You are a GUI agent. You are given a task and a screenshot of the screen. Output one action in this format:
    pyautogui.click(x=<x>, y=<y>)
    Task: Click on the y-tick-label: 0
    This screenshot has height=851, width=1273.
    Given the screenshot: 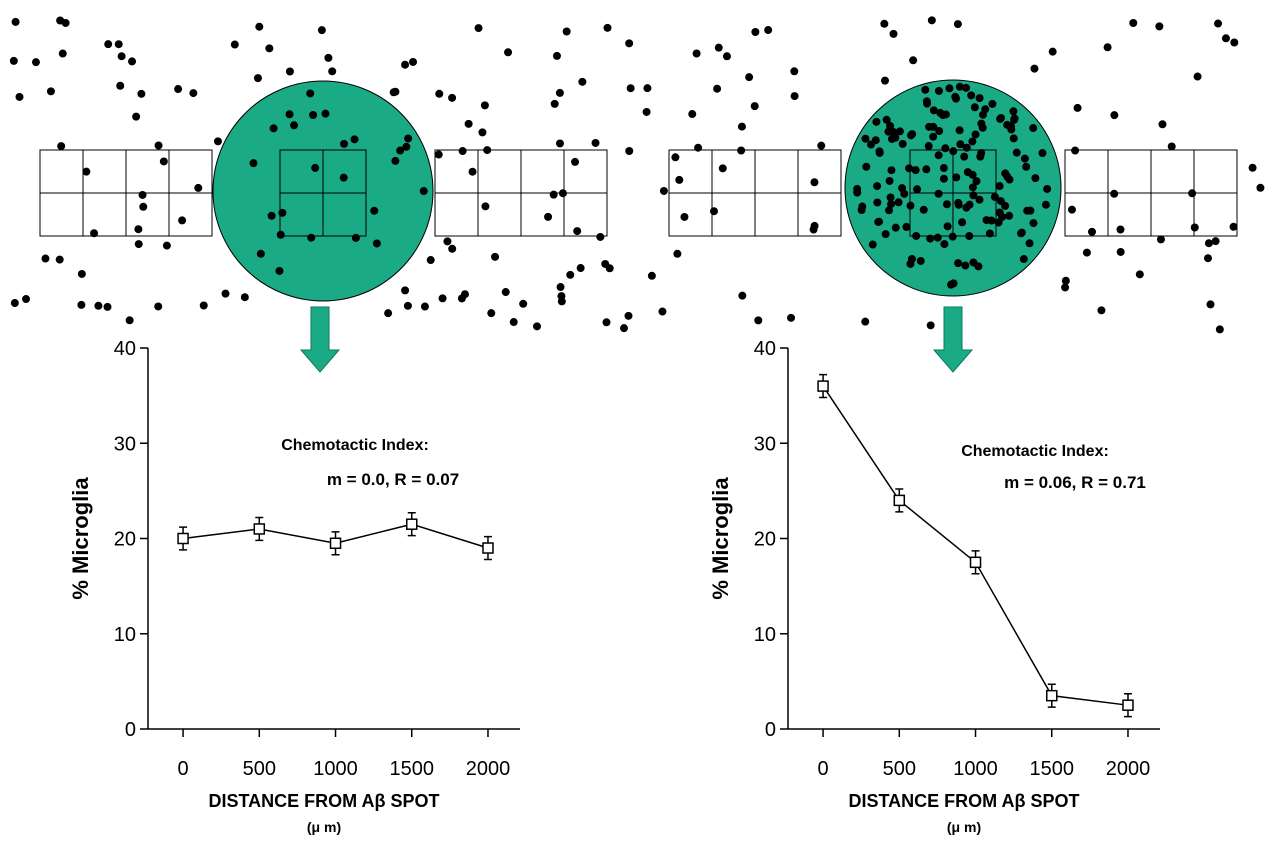 What is the action you would take?
    pyautogui.click(x=130, y=730)
    